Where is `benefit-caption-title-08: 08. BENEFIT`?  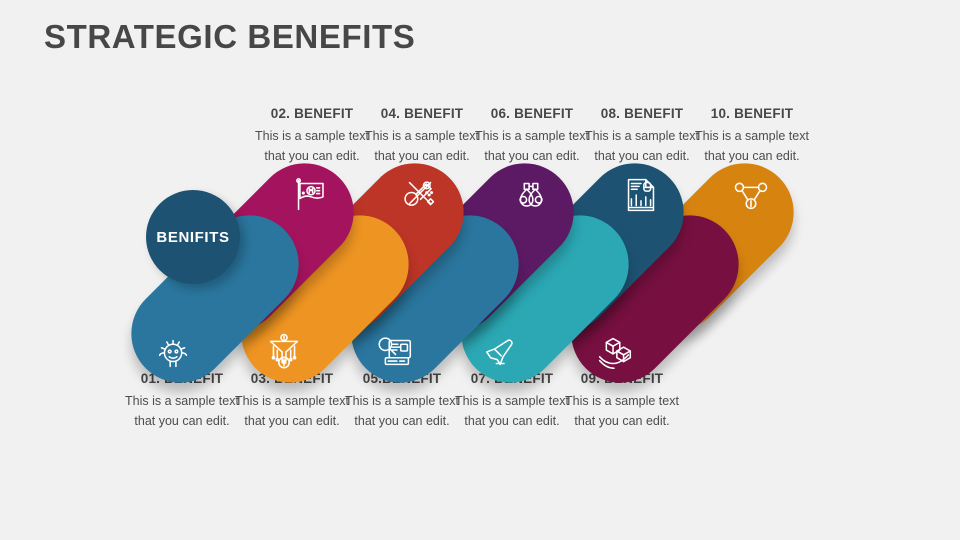 benefit-caption-title-08: 08. BENEFIT is located at coordinates (642, 113).